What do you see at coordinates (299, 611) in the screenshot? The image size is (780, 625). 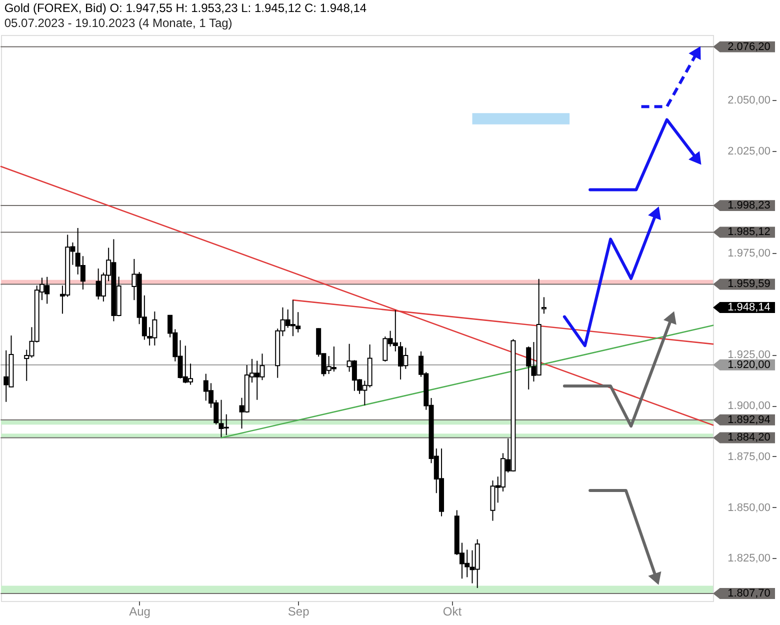 I see `x-tick-label: Sep` at bounding box center [299, 611].